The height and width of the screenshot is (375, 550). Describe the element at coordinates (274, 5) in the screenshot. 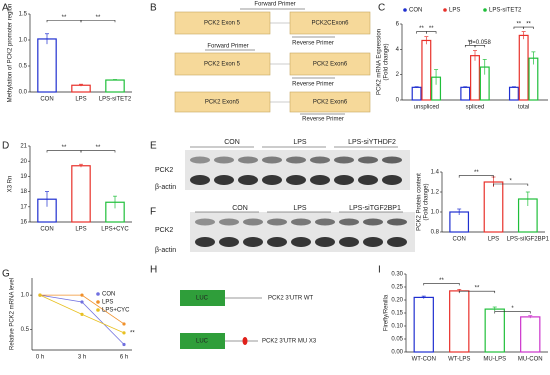

I see `primer-label: Forward Primer` at that location.